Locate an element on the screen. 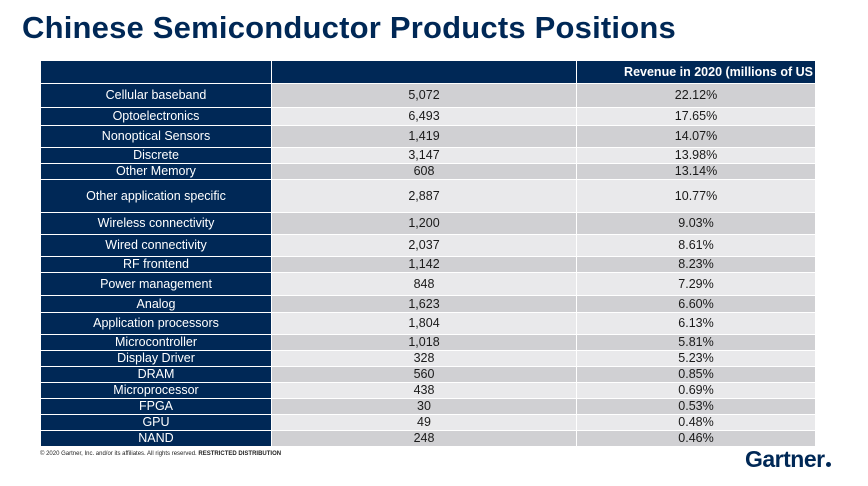 This screenshot has width=868, height=486. share-cell: 10.77% is located at coordinates (696, 196).